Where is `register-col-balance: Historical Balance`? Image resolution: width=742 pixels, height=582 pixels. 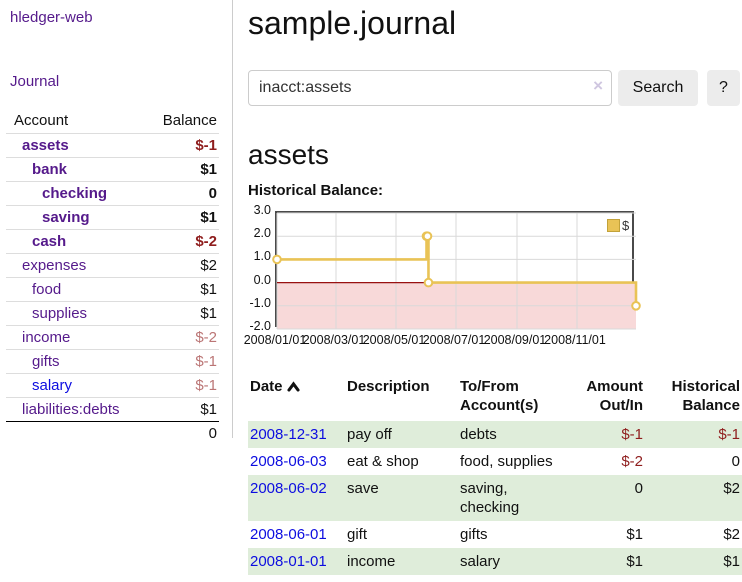 register-col-balance: Historical Balance is located at coordinates (705, 396).